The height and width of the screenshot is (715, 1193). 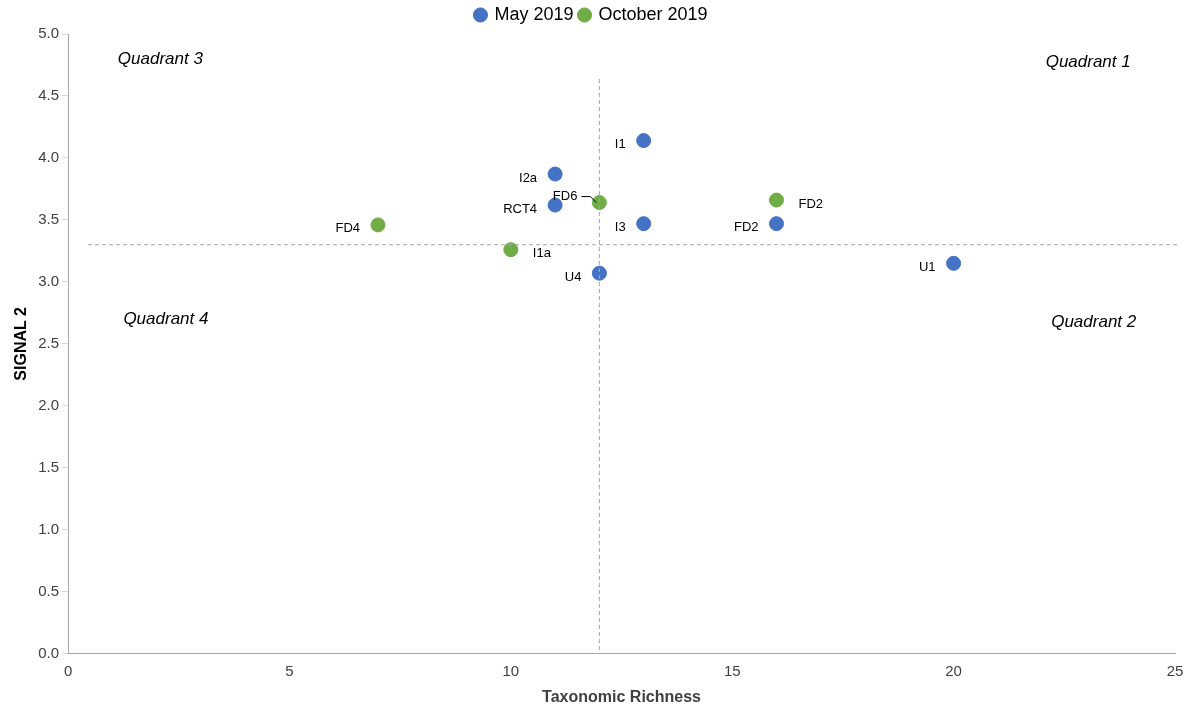 What do you see at coordinates (166, 318) in the screenshot?
I see `annotation: Quadrant 4` at bounding box center [166, 318].